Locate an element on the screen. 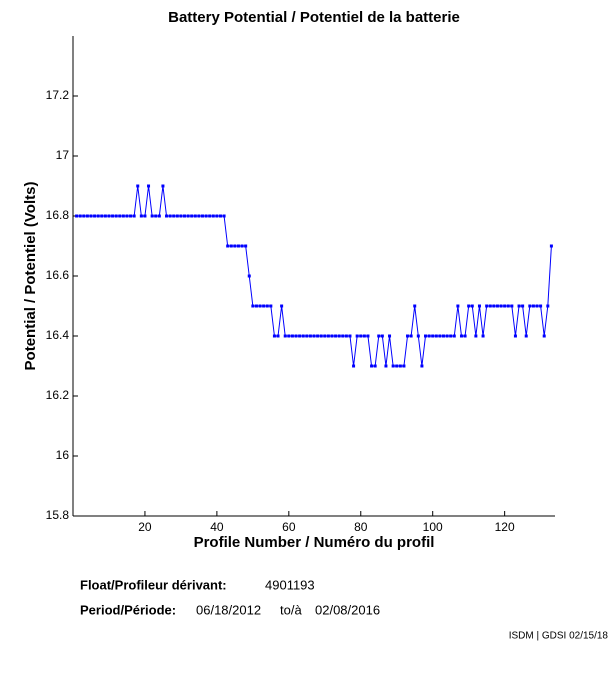  x-tick-label: 80 is located at coordinates (361, 527).